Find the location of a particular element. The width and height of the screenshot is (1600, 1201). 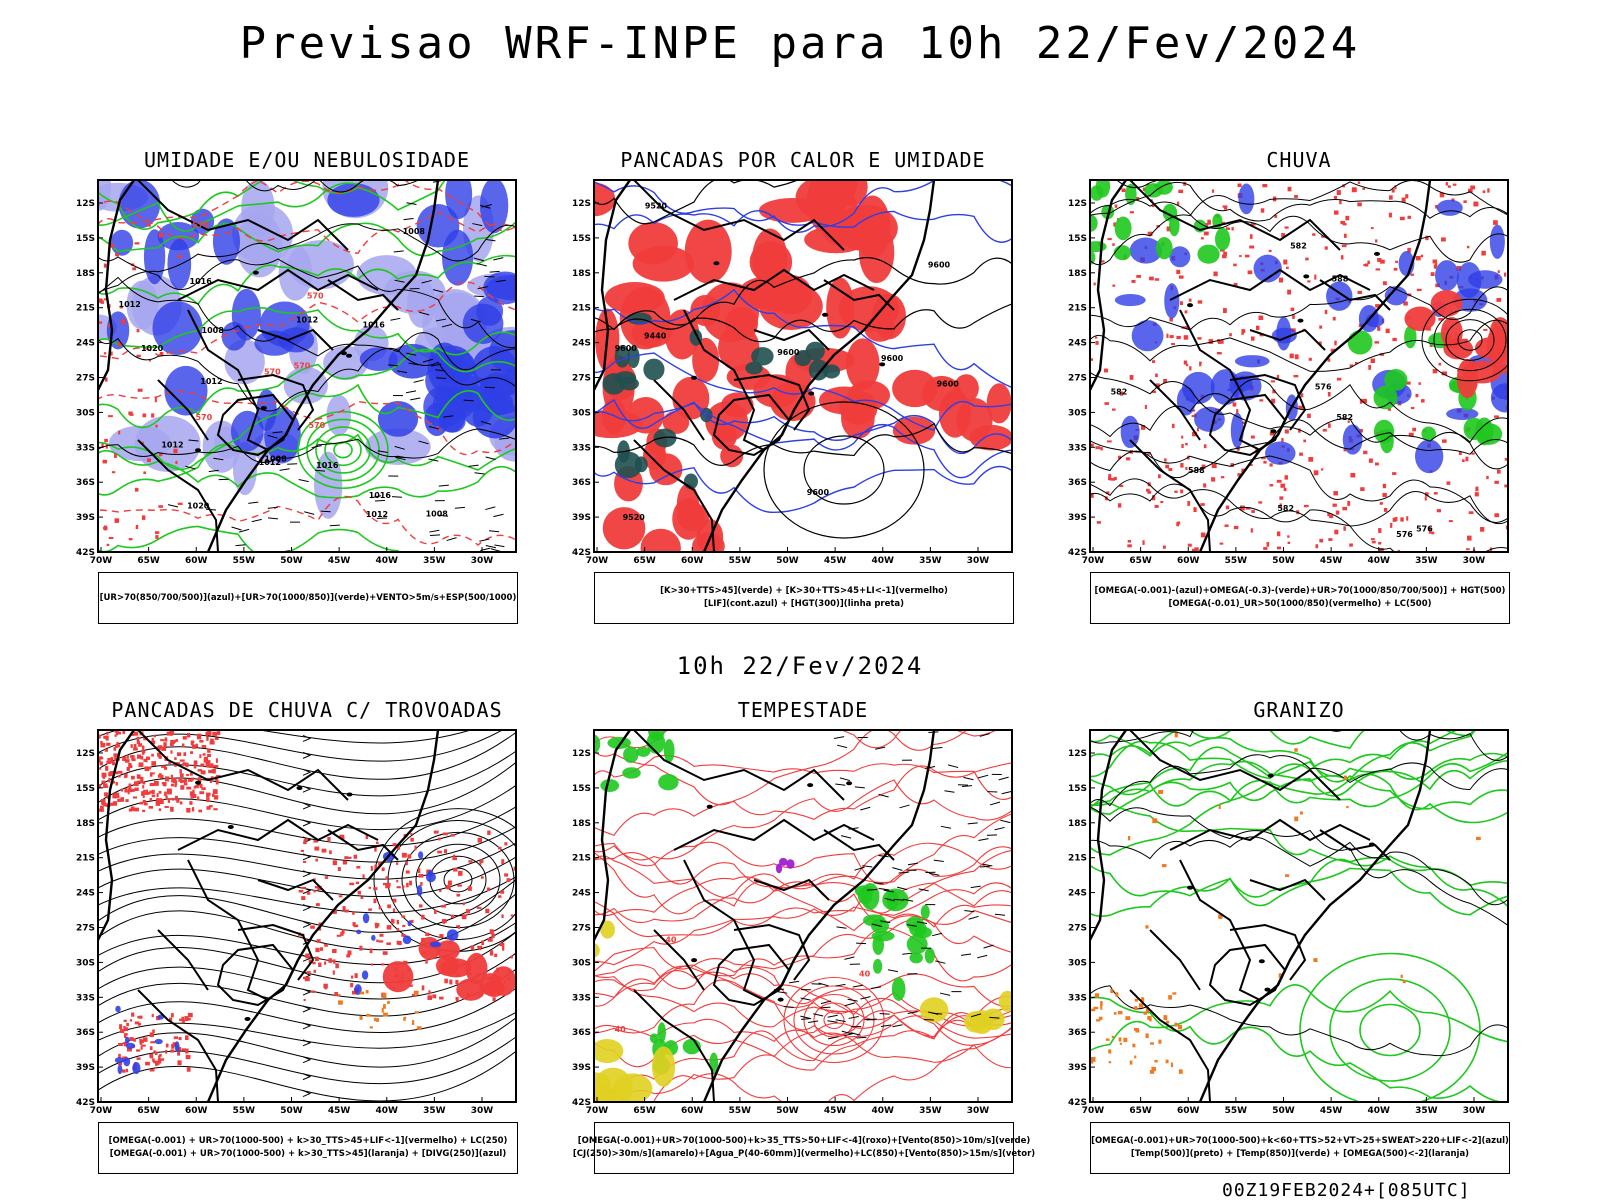

panel-pancadas_calor-title: PANCADAS POR CALOR E UMIDADE is located at coordinates (803, 160).